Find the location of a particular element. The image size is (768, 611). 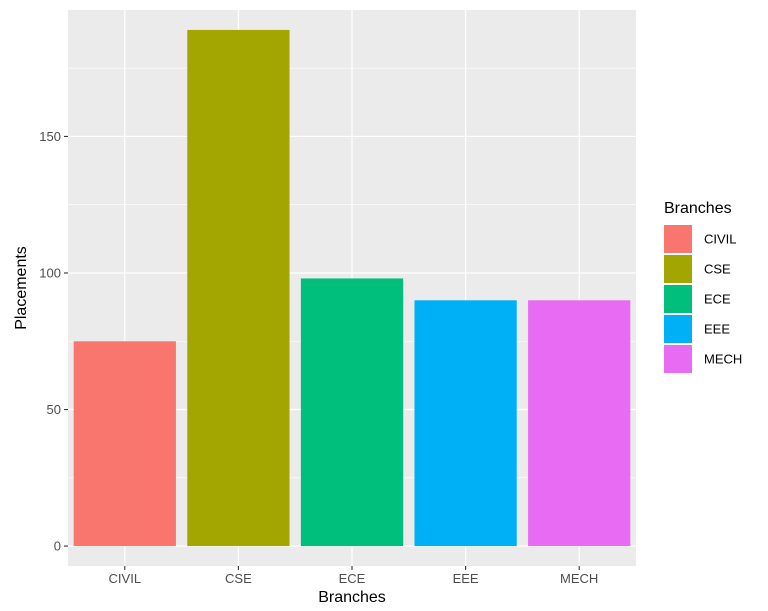

x-axis: CIVIL CSE ECE EEE MECH is located at coordinates (353, 576).